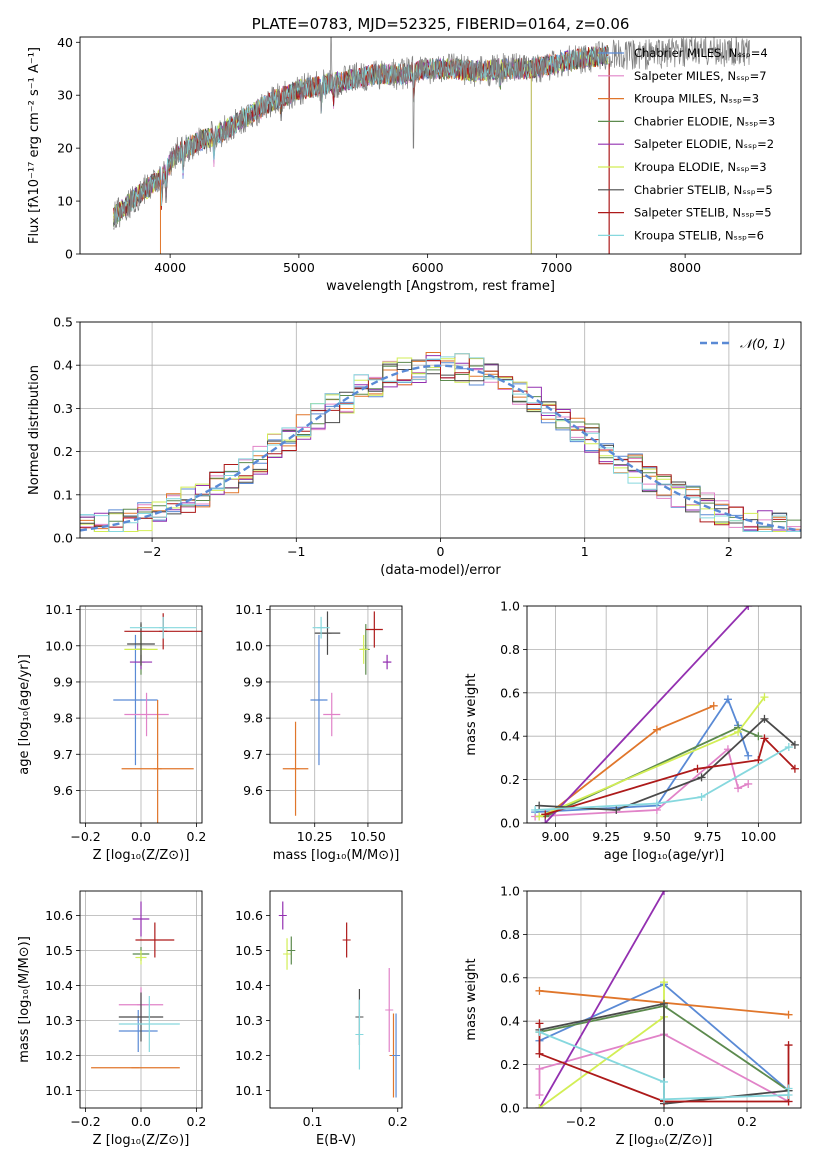 The height and width of the screenshot is (1174, 819). Describe the element at coordinates (677, 53) in the screenshot. I see `legend-model-name: Chabrier MILES` at that location.